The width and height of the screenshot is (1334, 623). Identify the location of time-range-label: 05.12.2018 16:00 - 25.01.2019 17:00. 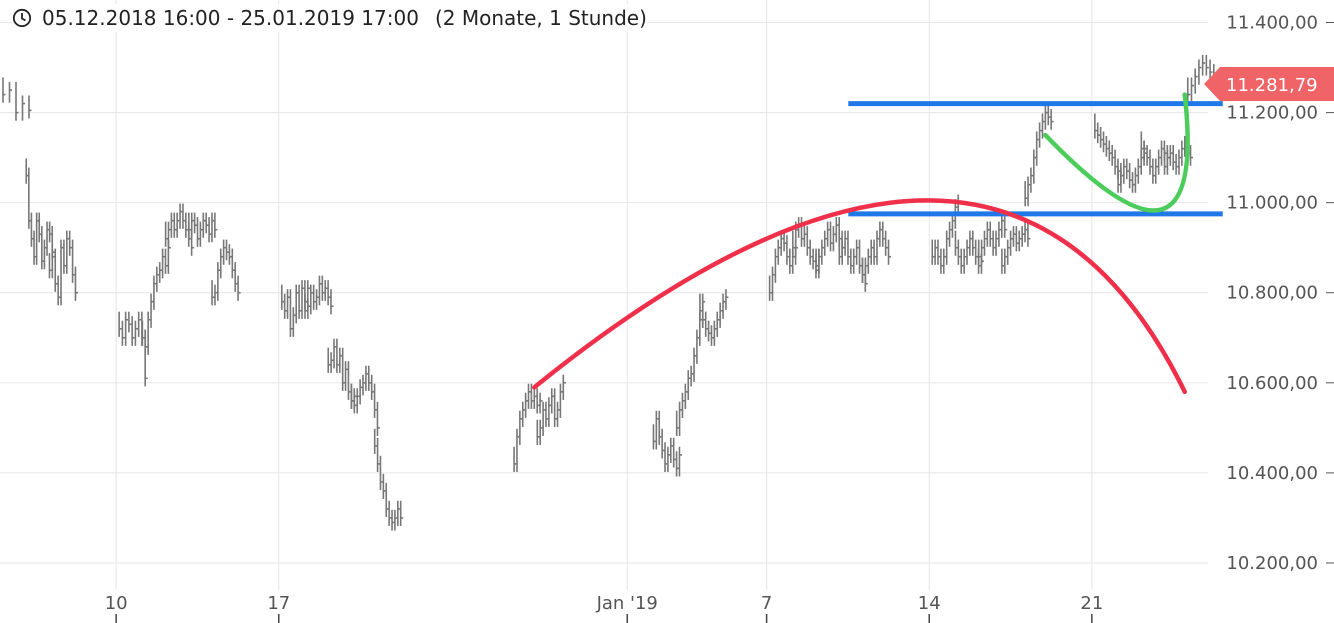
(230, 18).